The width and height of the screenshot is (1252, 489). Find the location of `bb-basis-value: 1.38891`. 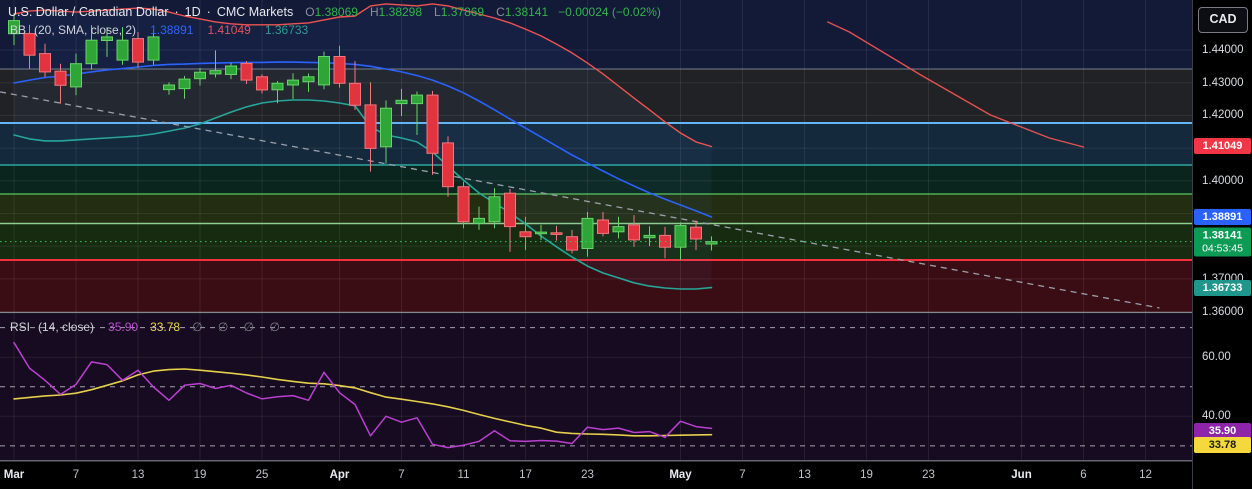

bb-basis-value: 1.38891 is located at coordinates (172, 30).